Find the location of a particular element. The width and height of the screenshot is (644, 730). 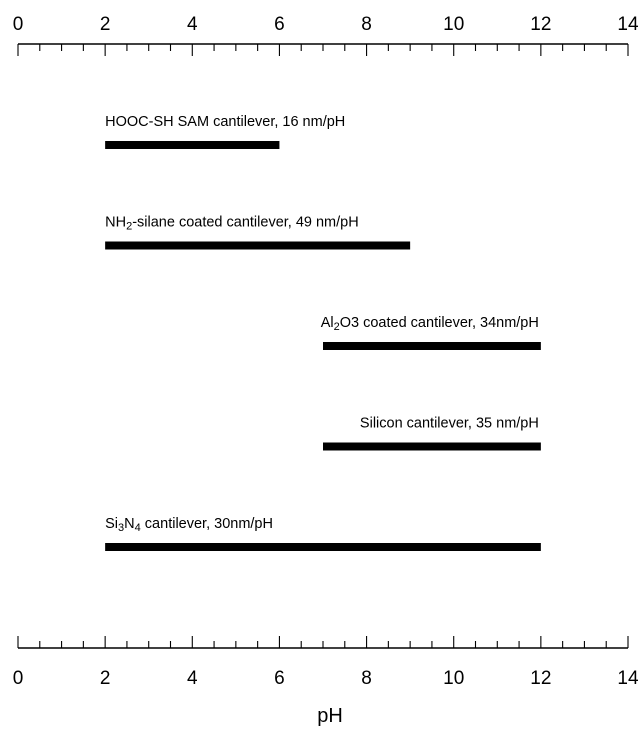

label-segment: cantilever, 30nm/pH is located at coordinates (207, 524).